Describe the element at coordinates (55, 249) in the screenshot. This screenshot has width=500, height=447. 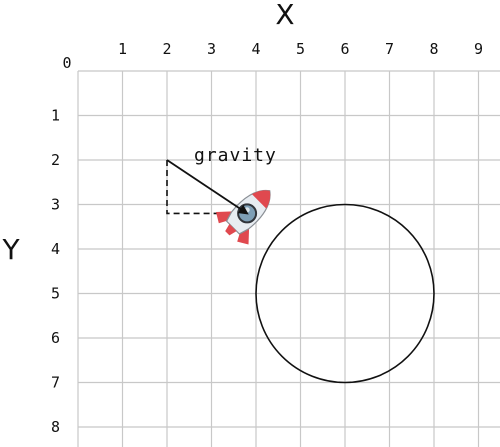
I see `y-tick-label: 4` at that location.